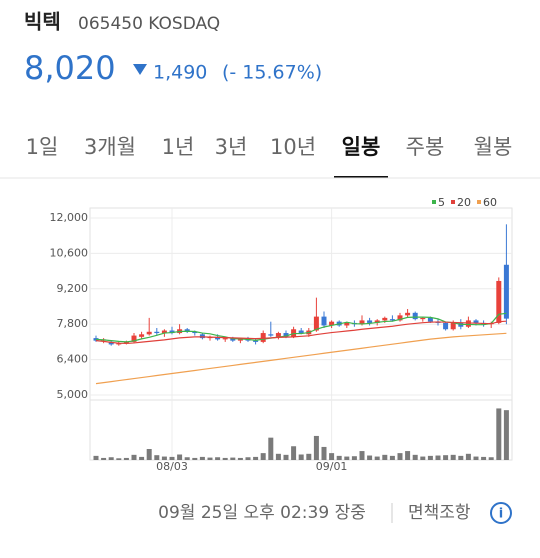  I want to click on down-arrow, so click(140, 69).